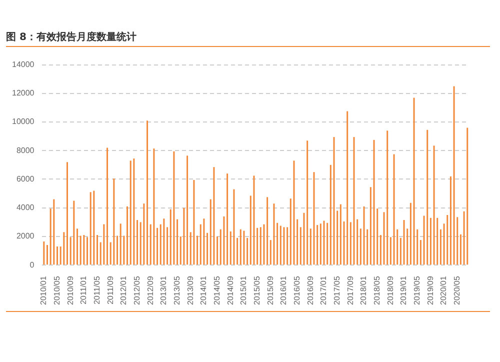  I want to click on x-tick-label: 2019/05, so click(417, 291).